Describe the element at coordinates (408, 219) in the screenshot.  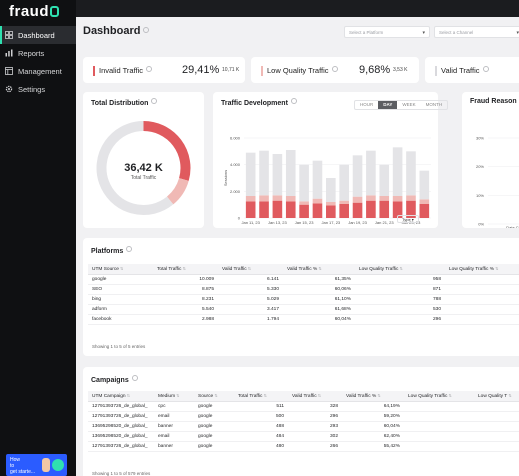
I see `type-select: Type ▾` at that location.